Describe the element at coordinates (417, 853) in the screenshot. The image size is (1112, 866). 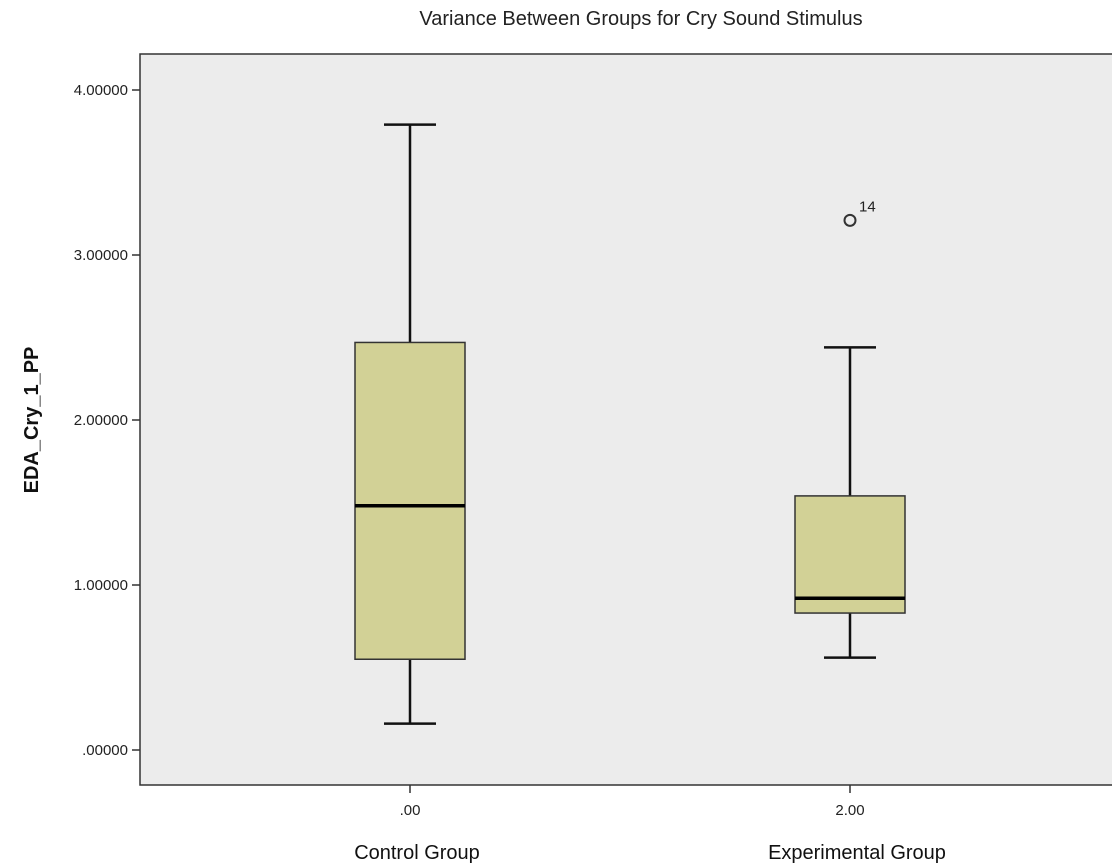
I see `group-label: Control Group` at that location.